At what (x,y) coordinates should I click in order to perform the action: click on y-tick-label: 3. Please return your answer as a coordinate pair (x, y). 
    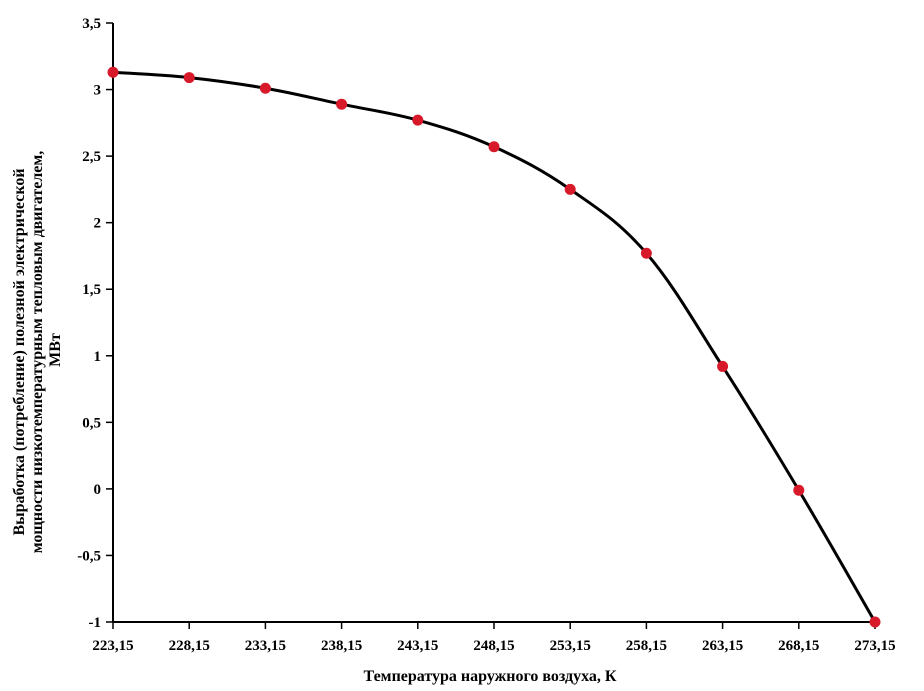
    Looking at the image, I should click on (98, 91).